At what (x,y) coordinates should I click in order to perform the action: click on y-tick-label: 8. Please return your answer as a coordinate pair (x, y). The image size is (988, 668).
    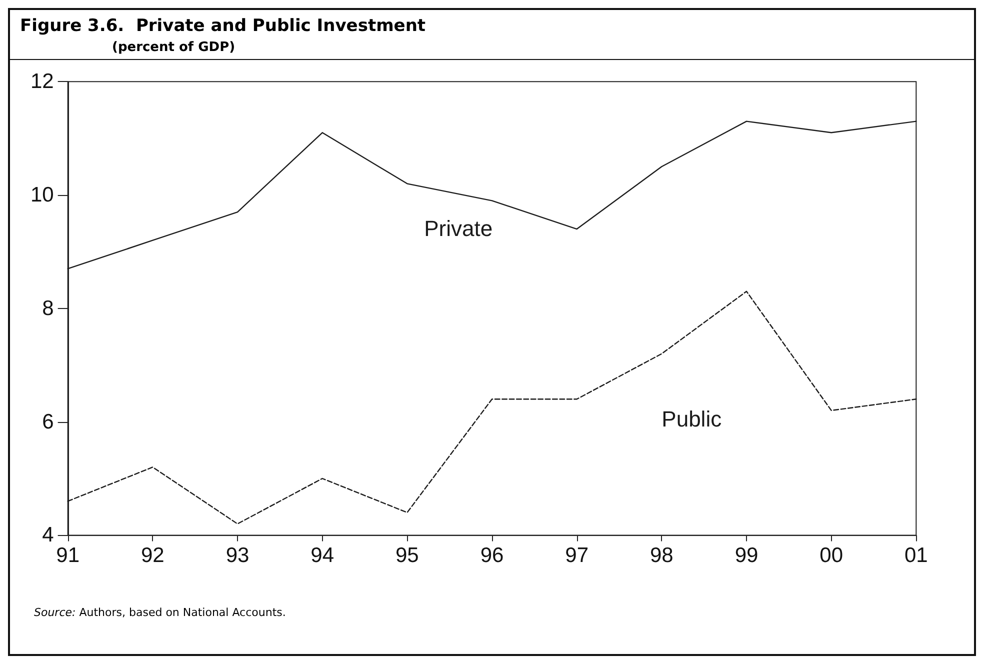
    Looking at the image, I should click on (48, 308).